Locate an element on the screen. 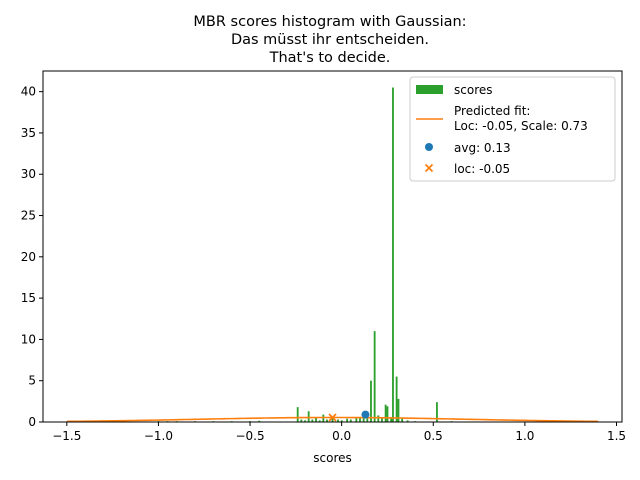  loc-point-marker is located at coordinates (332, 417).